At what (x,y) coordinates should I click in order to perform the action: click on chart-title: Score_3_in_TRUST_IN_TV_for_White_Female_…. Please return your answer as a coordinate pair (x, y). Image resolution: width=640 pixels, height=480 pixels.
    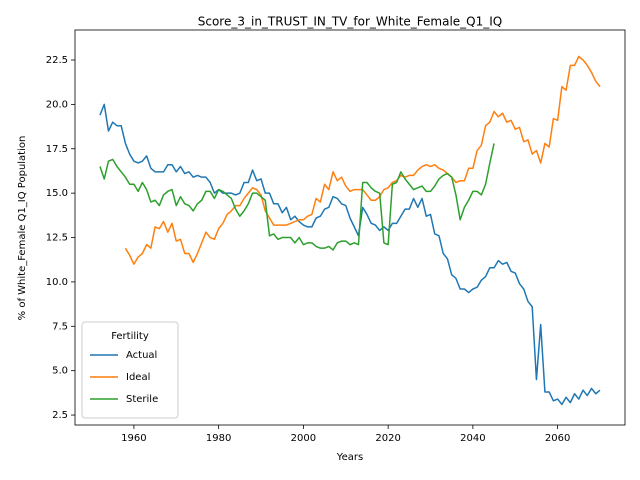
    Looking at the image, I should click on (350, 22).